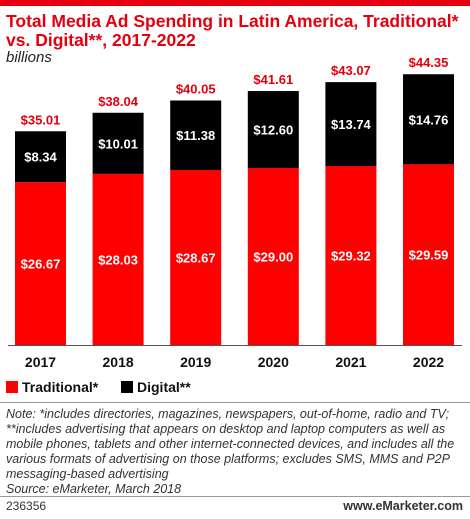 The image size is (470, 519). I want to click on x-tick-label-2022: 2022, so click(428, 362).